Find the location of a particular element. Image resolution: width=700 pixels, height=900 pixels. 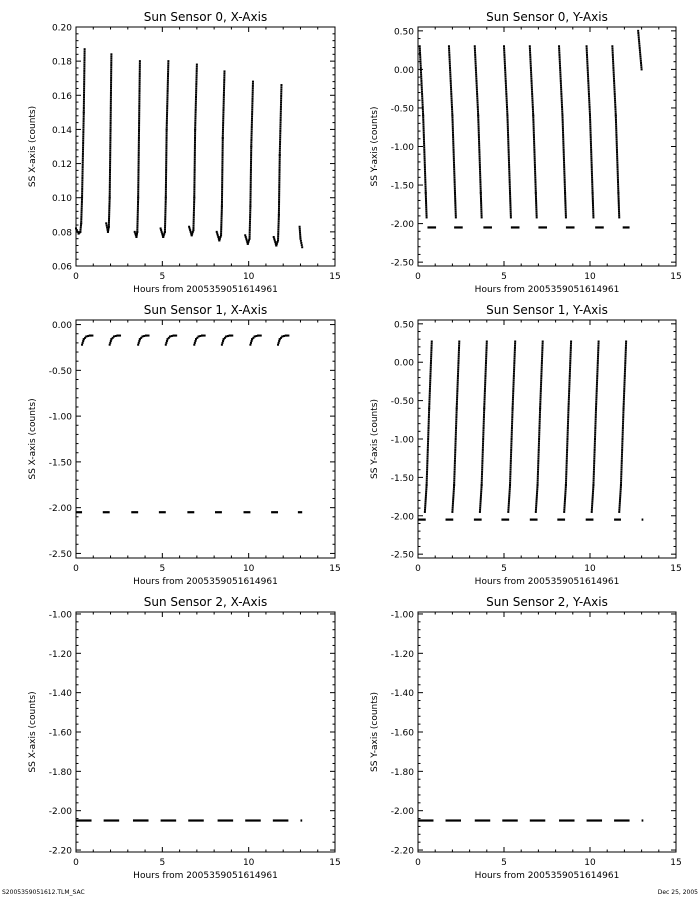

chart-title: Sun Sensor 0, Y-Axis is located at coordinates (547, 17).